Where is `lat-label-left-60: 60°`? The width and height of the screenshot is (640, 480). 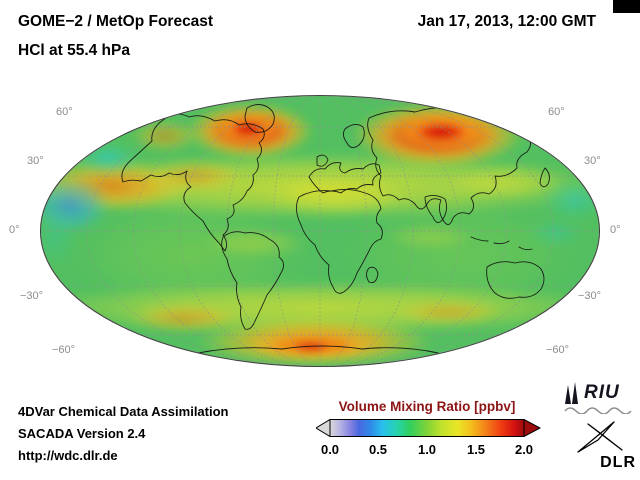 lat-label-left-60: 60° is located at coordinates (64, 112).